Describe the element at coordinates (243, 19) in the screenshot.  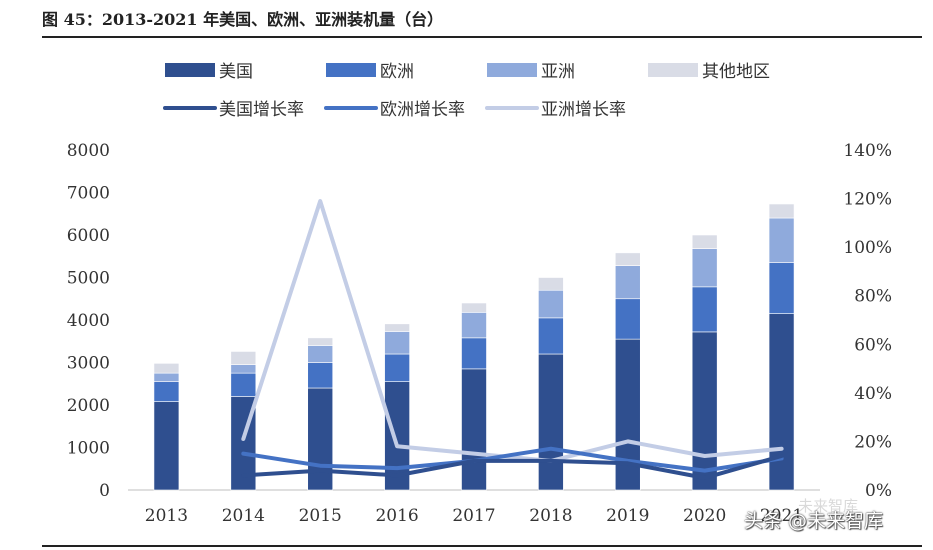
I see `figure-title: 图 45：2013-2021 年美国、欧洲、亚洲装机量（台）` at that location.